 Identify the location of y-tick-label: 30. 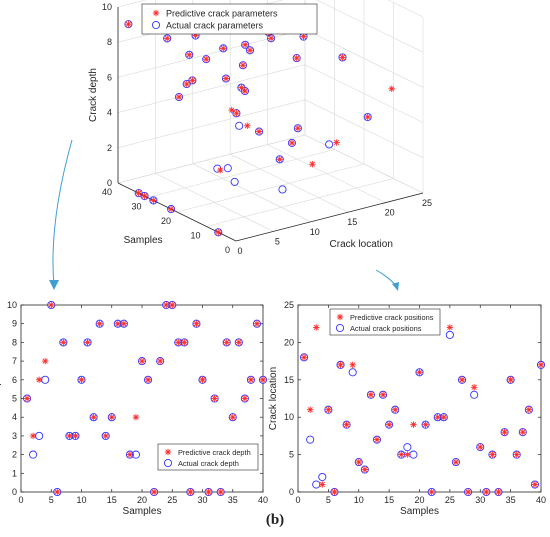
(136, 207).